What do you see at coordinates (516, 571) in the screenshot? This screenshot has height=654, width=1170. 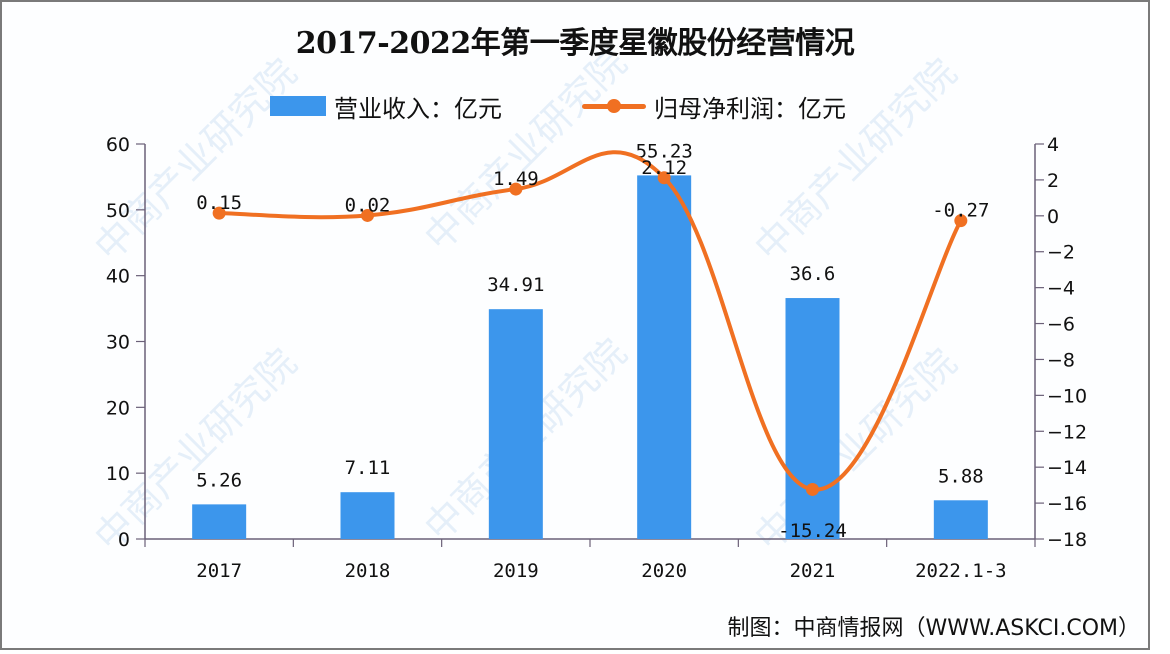 I see `category-label: 2019` at bounding box center [516, 571].